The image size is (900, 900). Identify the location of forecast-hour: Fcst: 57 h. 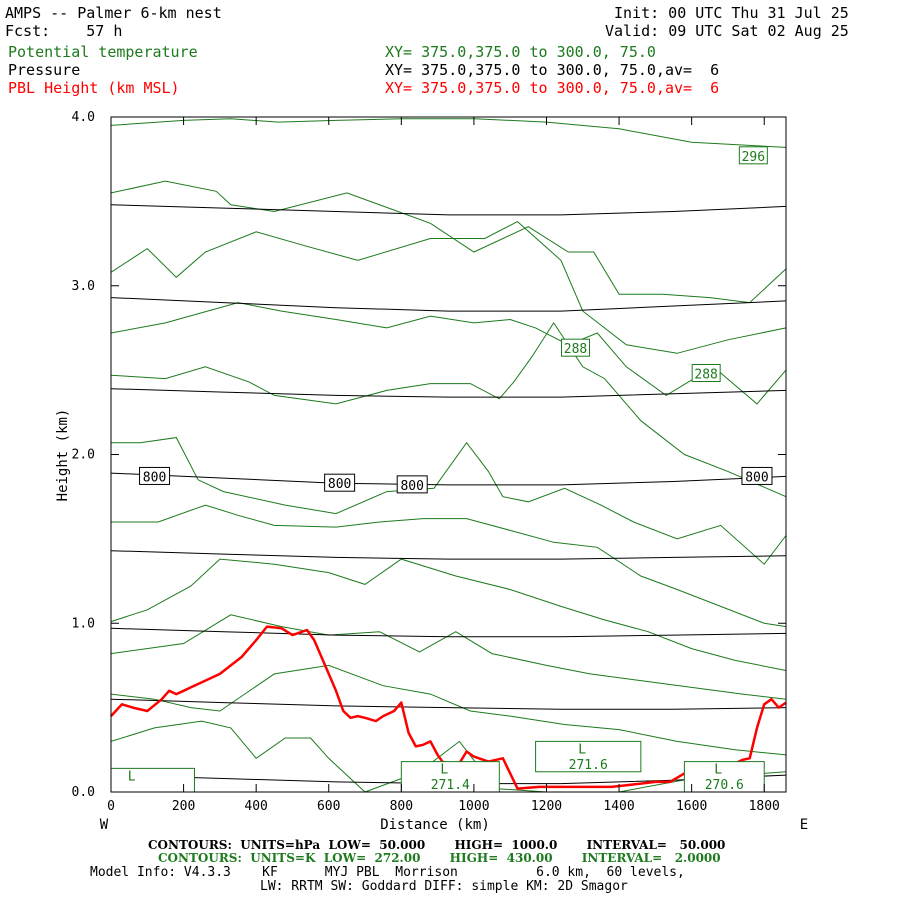
(64, 31).